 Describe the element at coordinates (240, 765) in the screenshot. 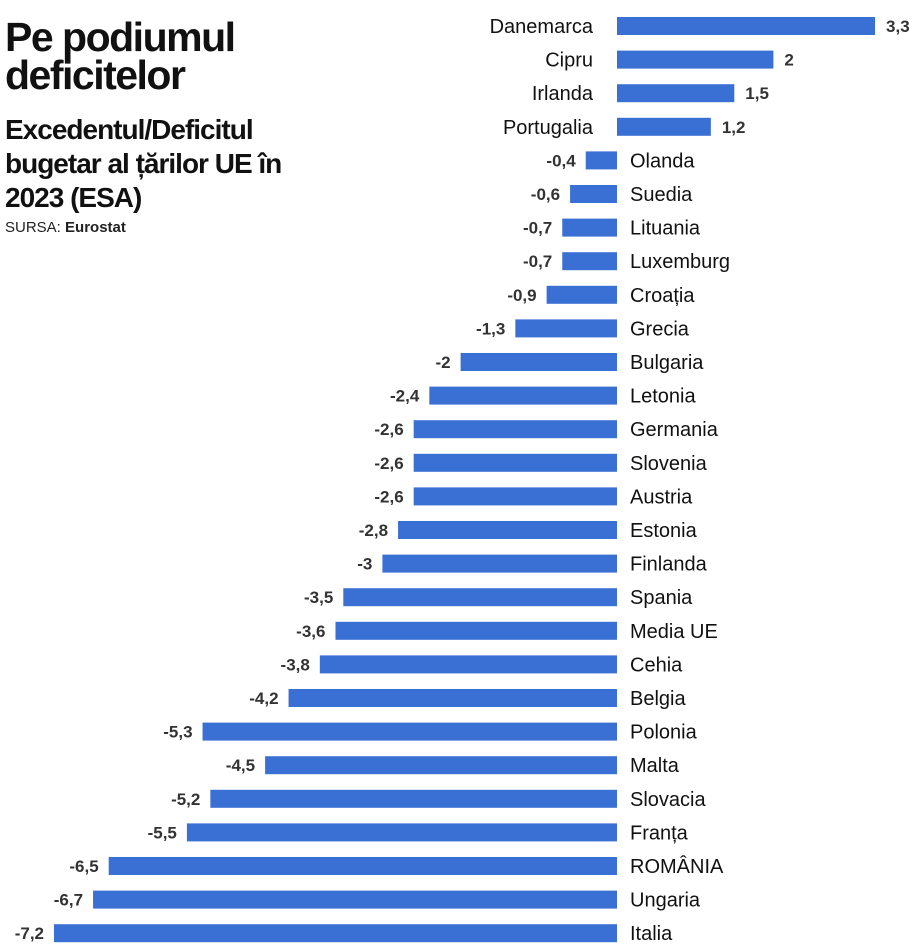

I see `value-label: -4,5` at that location.